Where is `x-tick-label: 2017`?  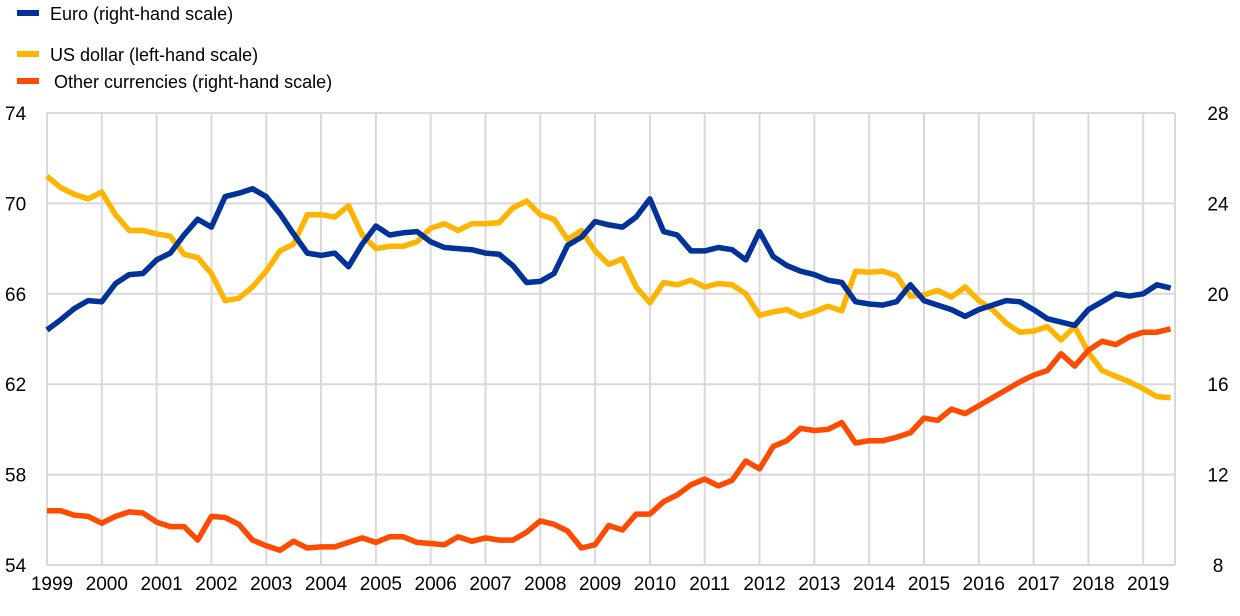 x-tick-label: 2017 is located at coordinates (1038, 584).